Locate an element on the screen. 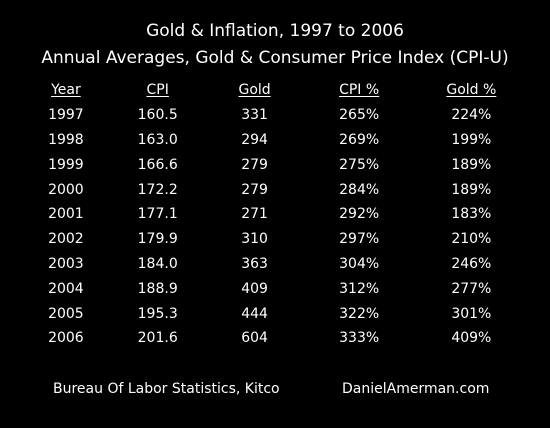 Image resolution: width=550 pixels, height=428 pixels. cell-cpi: 177.1 is located at coordinates (157, 214).